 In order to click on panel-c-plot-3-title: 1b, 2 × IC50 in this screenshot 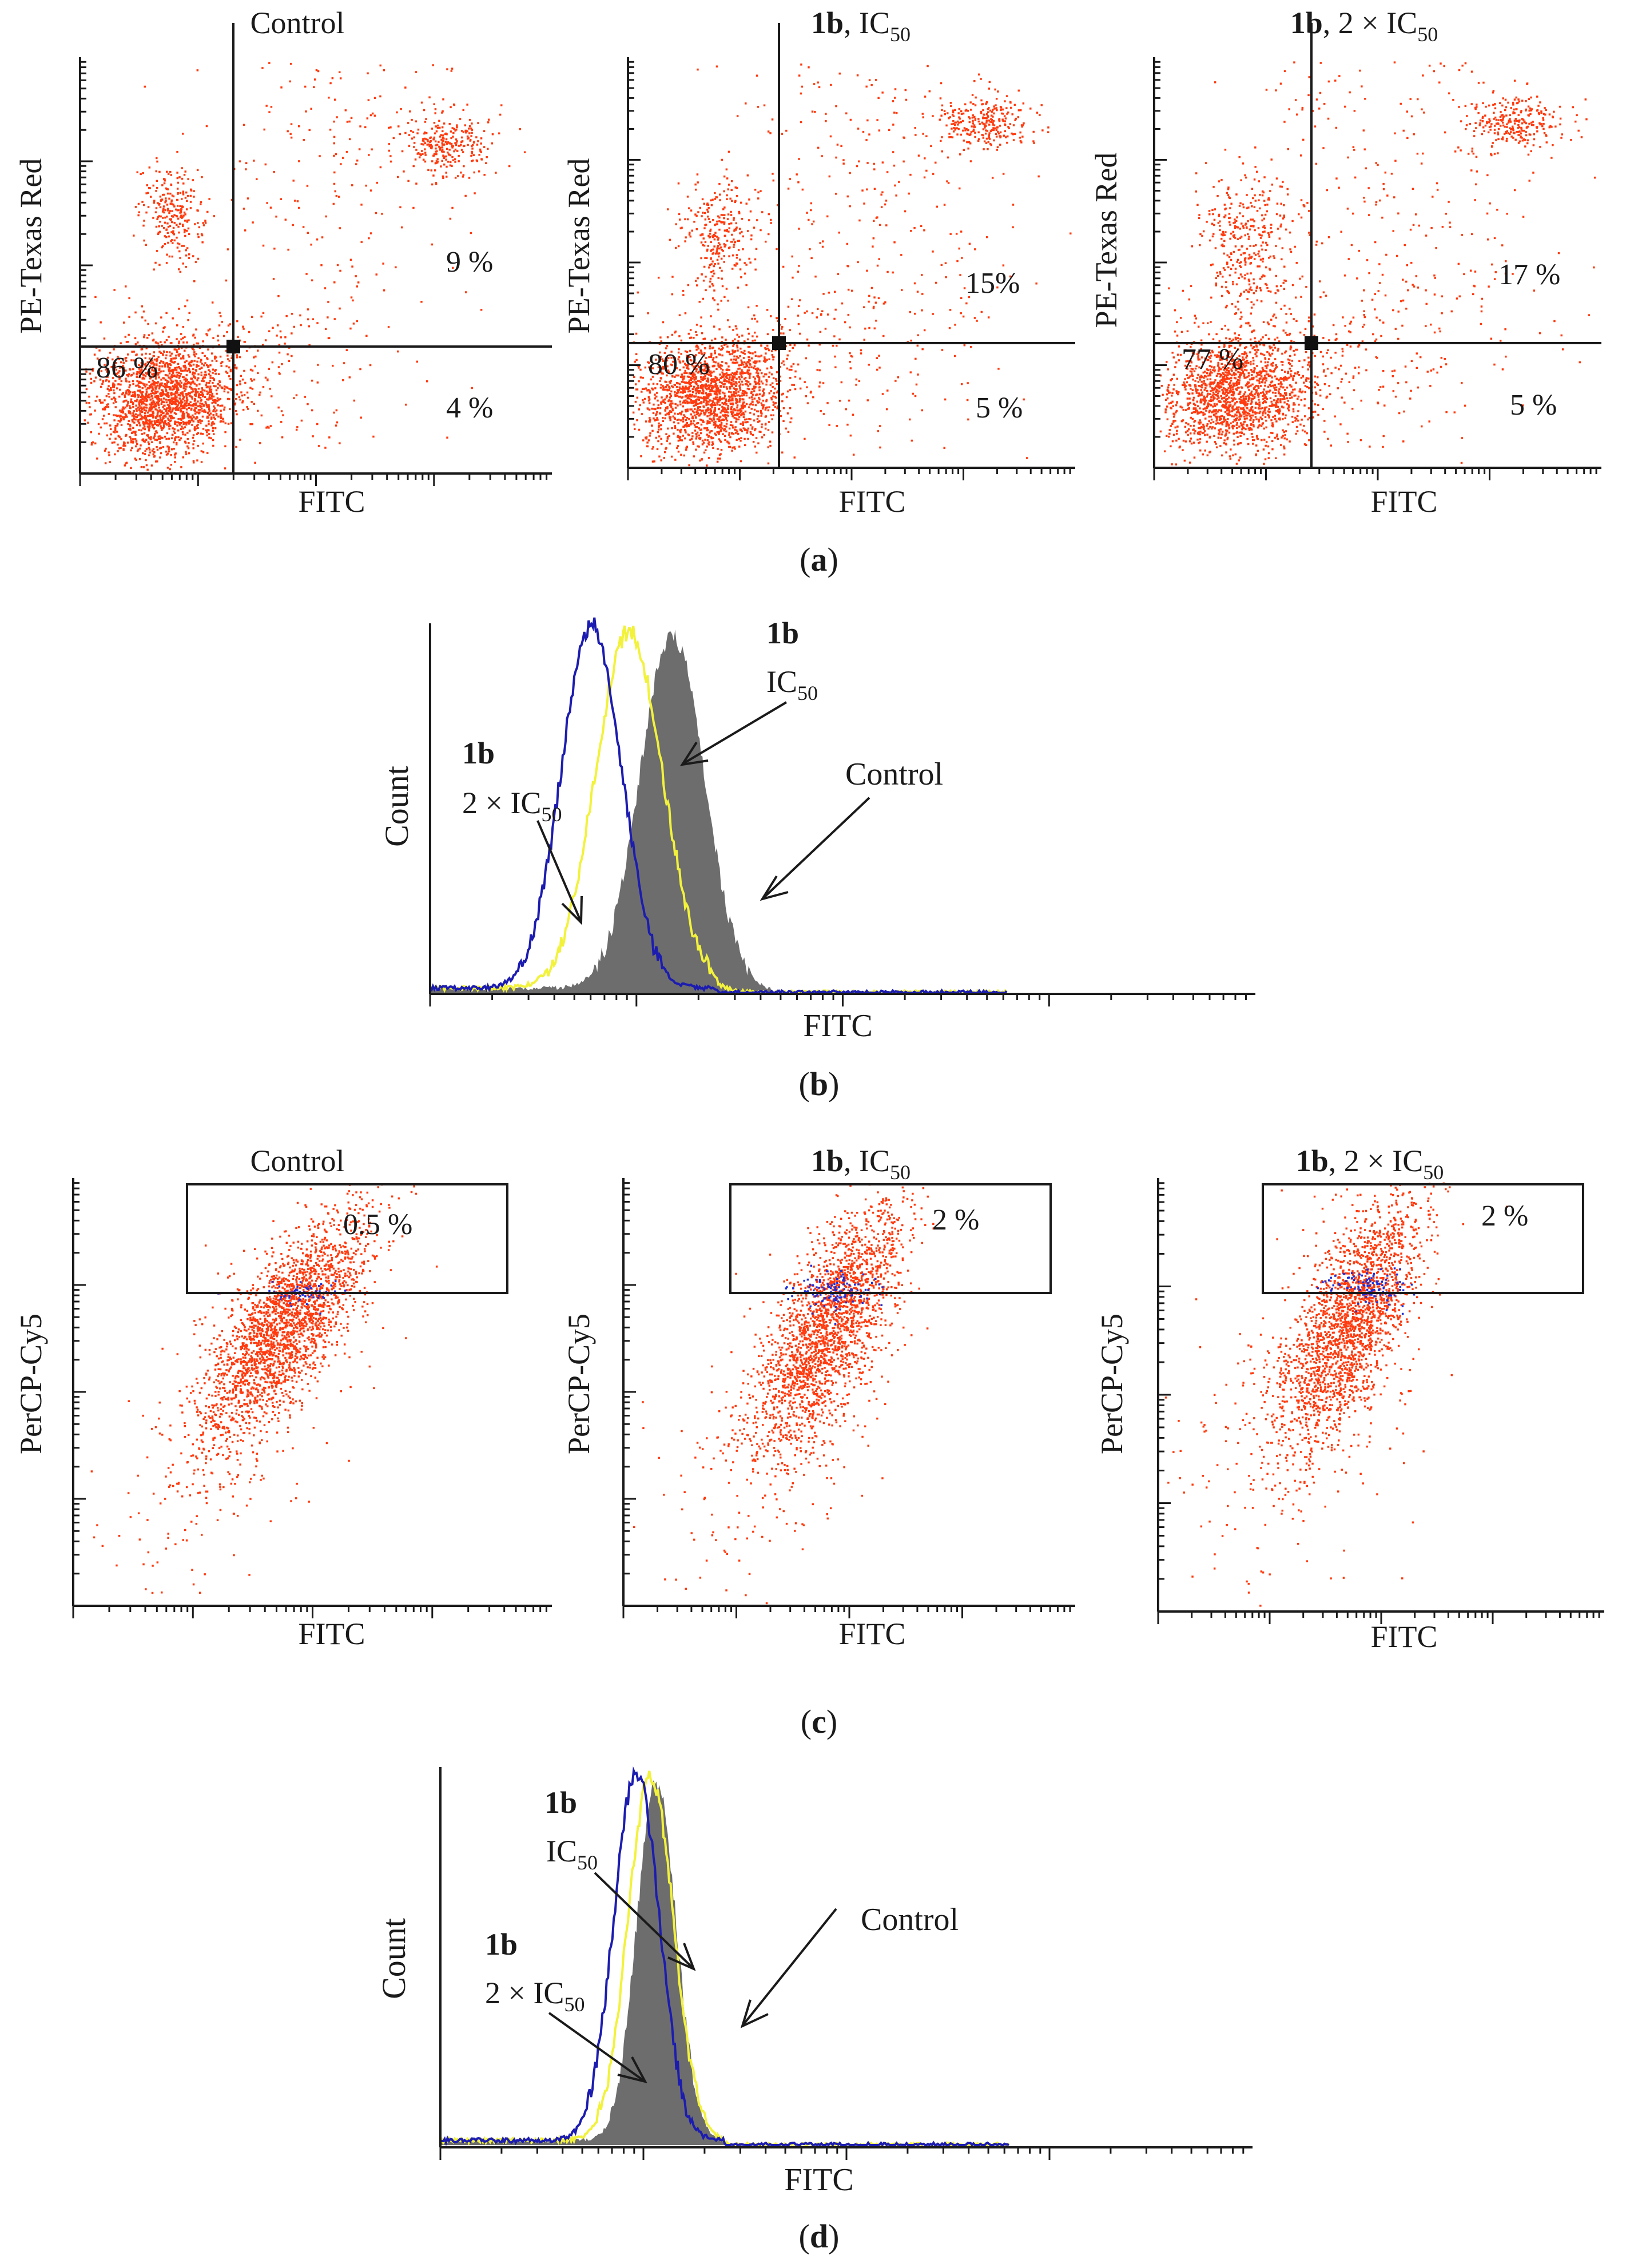, I will do `click(1370, 1164)`.